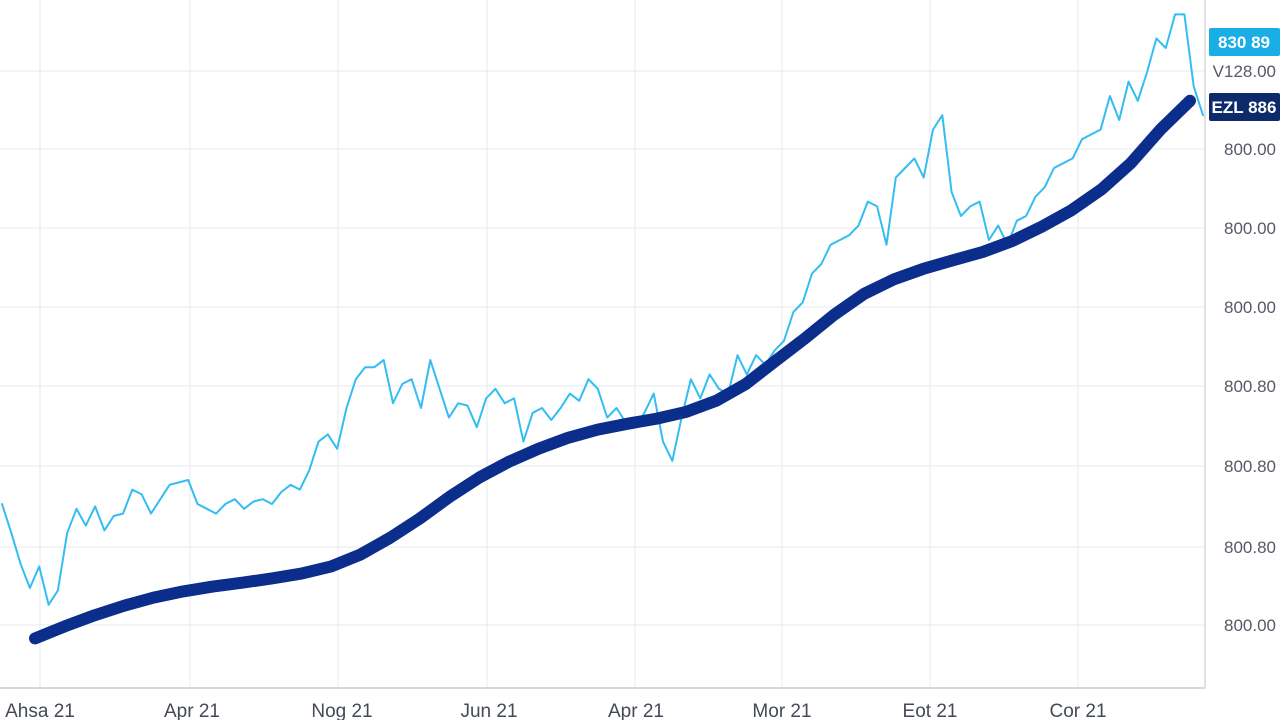 The image size is (1280, 720). I want to click on value-callout-label: EZL 886, so click(1244, 107).